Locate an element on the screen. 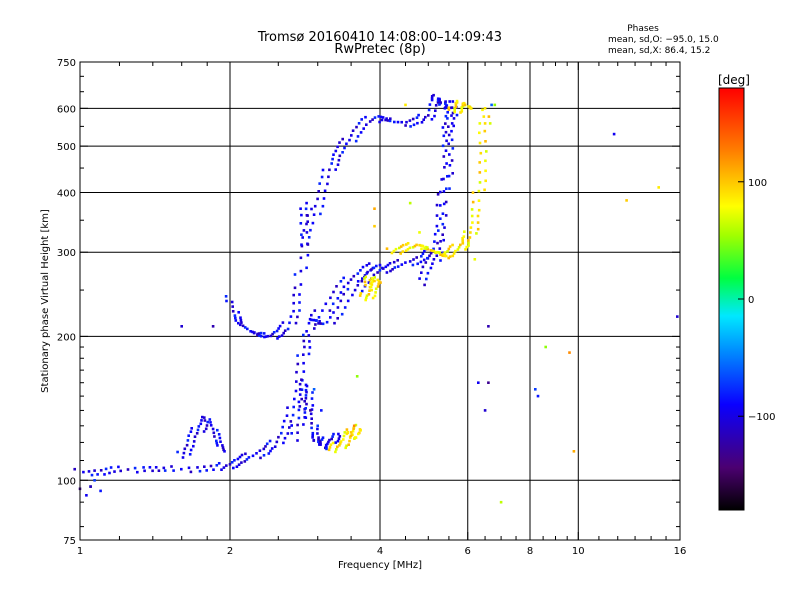 The width and height of the screenshot is (800, 600). colorbar-ticks: 100 0 −100 is located at coordinates (756, 300).